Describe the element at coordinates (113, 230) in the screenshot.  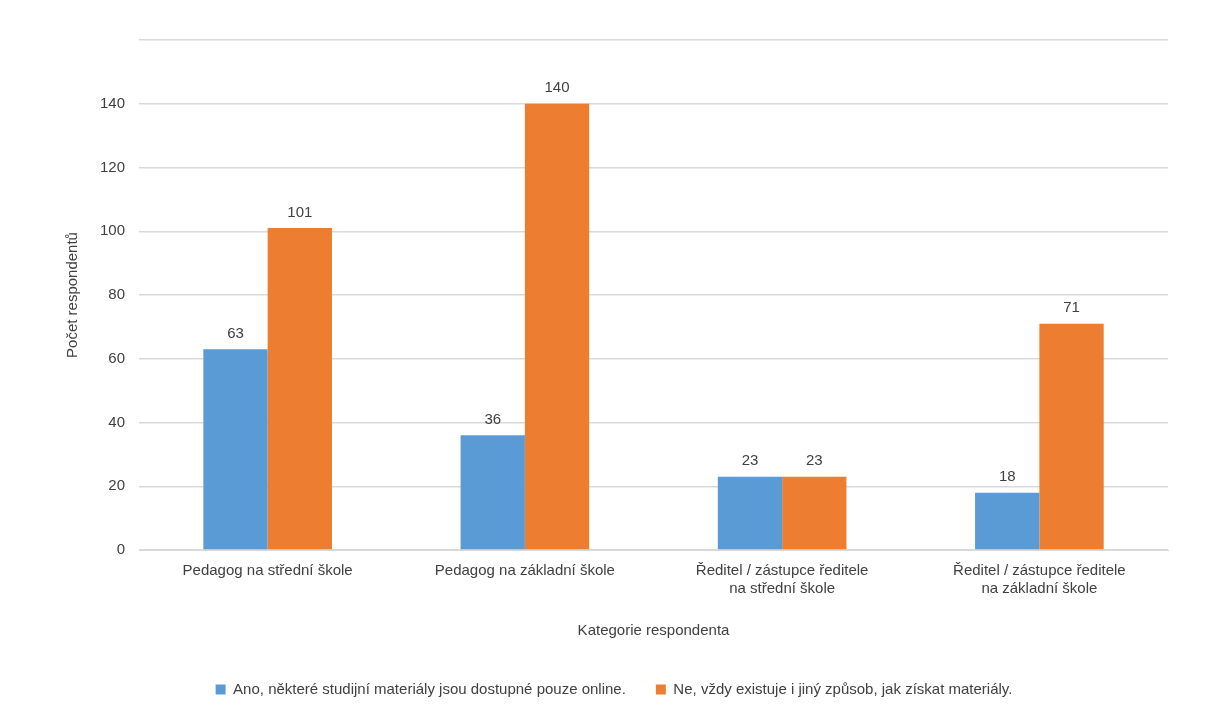
I see `y-tick-label: 100` at that location.